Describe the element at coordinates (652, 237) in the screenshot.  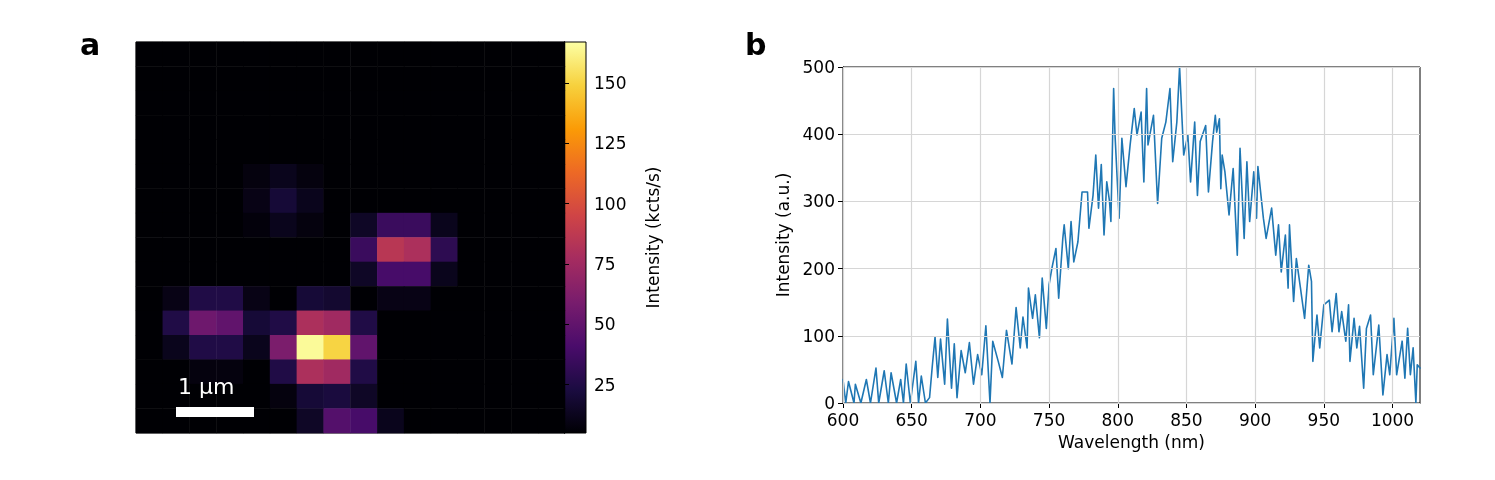
I see `color-bar-title: Intensity (kcts/s)` at that location.